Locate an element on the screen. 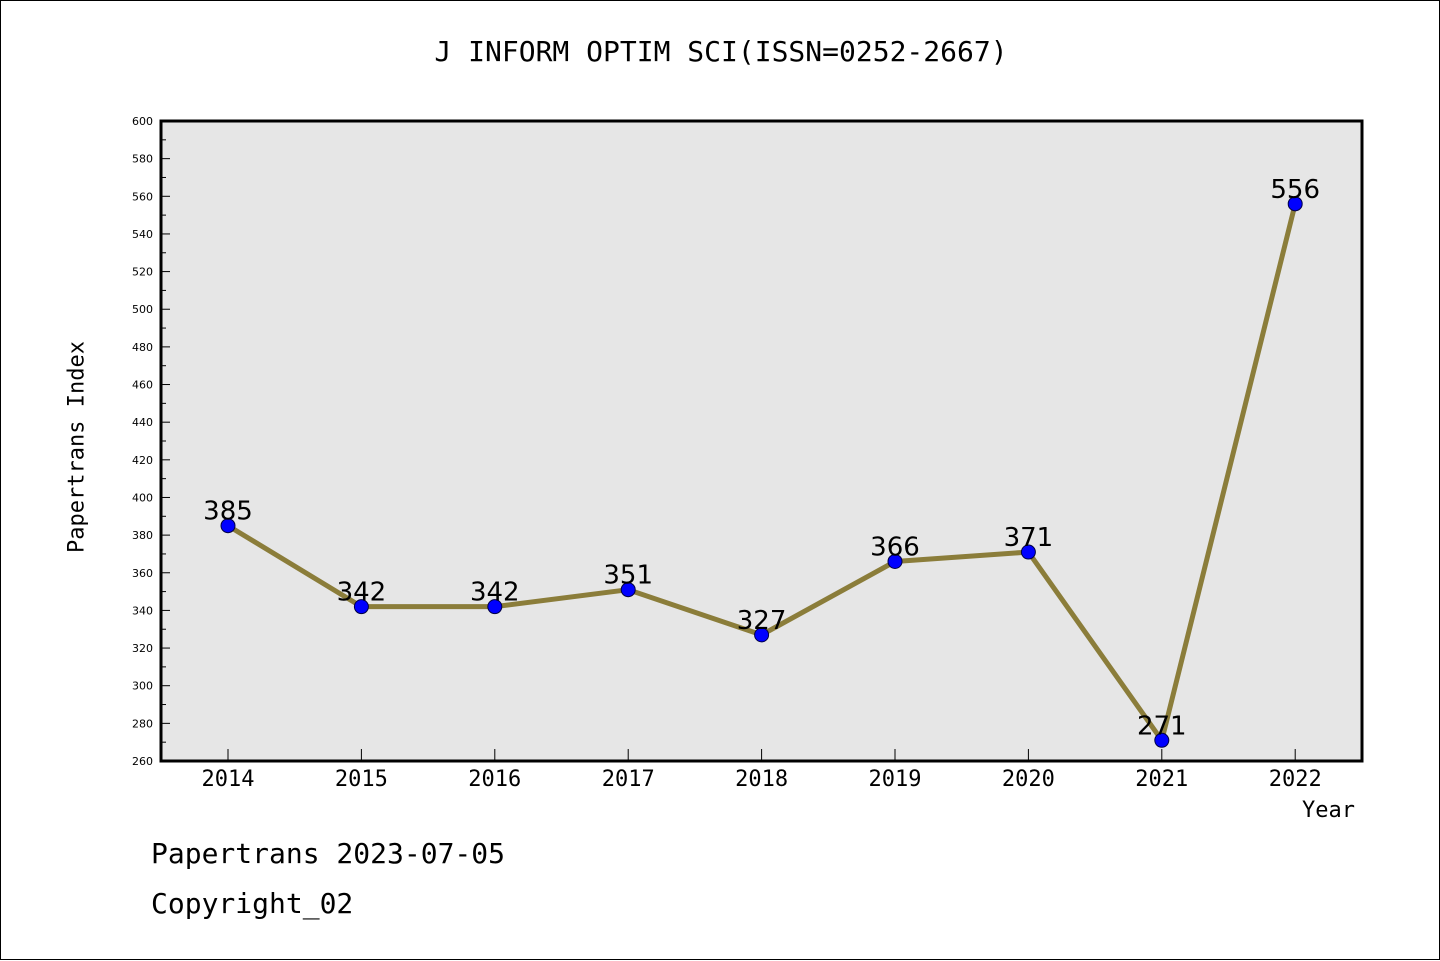 This screenshot has width=1440, height=961. data-label: 366 is located at coordinates (895, 547).